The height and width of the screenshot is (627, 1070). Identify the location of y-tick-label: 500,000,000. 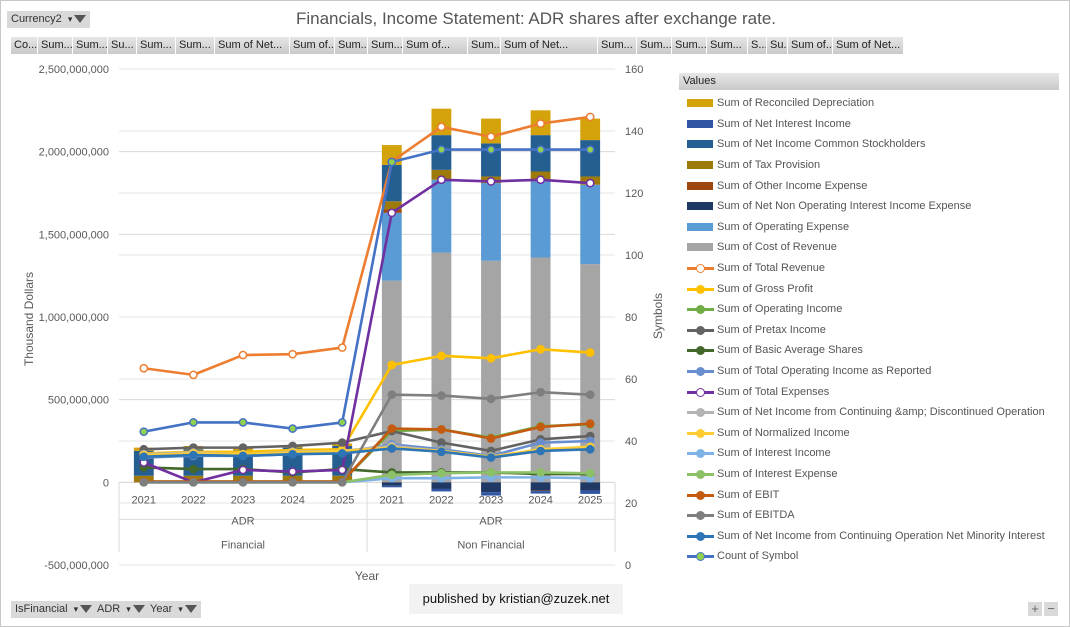
(78, 401).